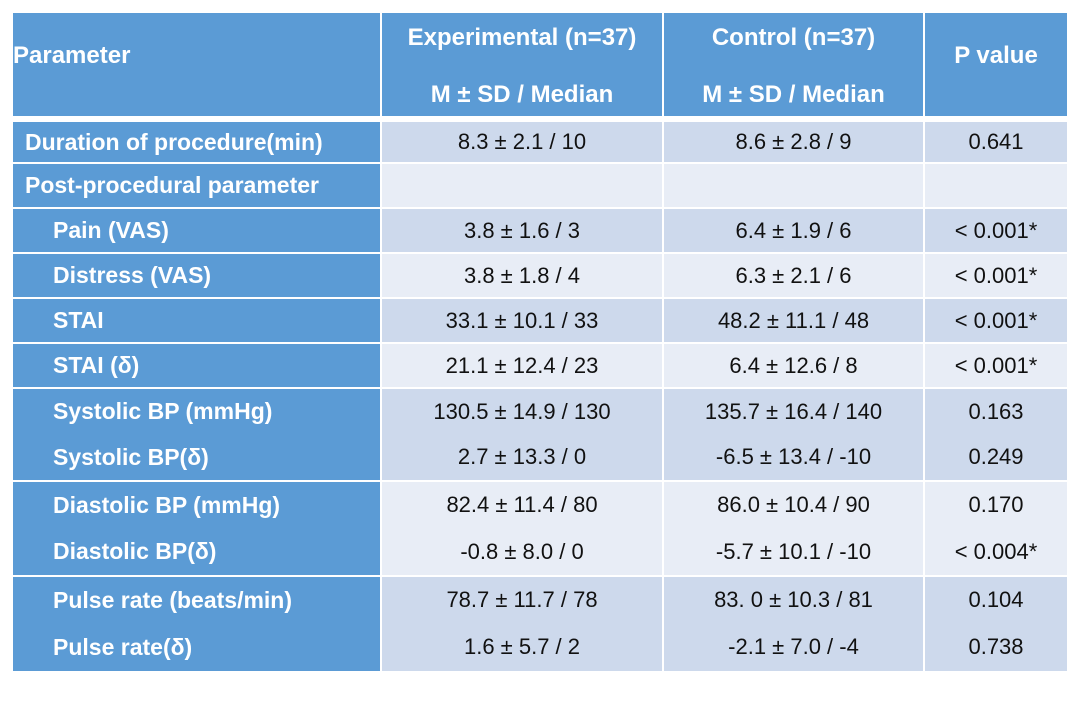 The image size is (1080, 703). Describe the element at coordinates (794, 410) in the screenshot. I see `row-control: 135.7 ± 16.4 / 140` at that location.